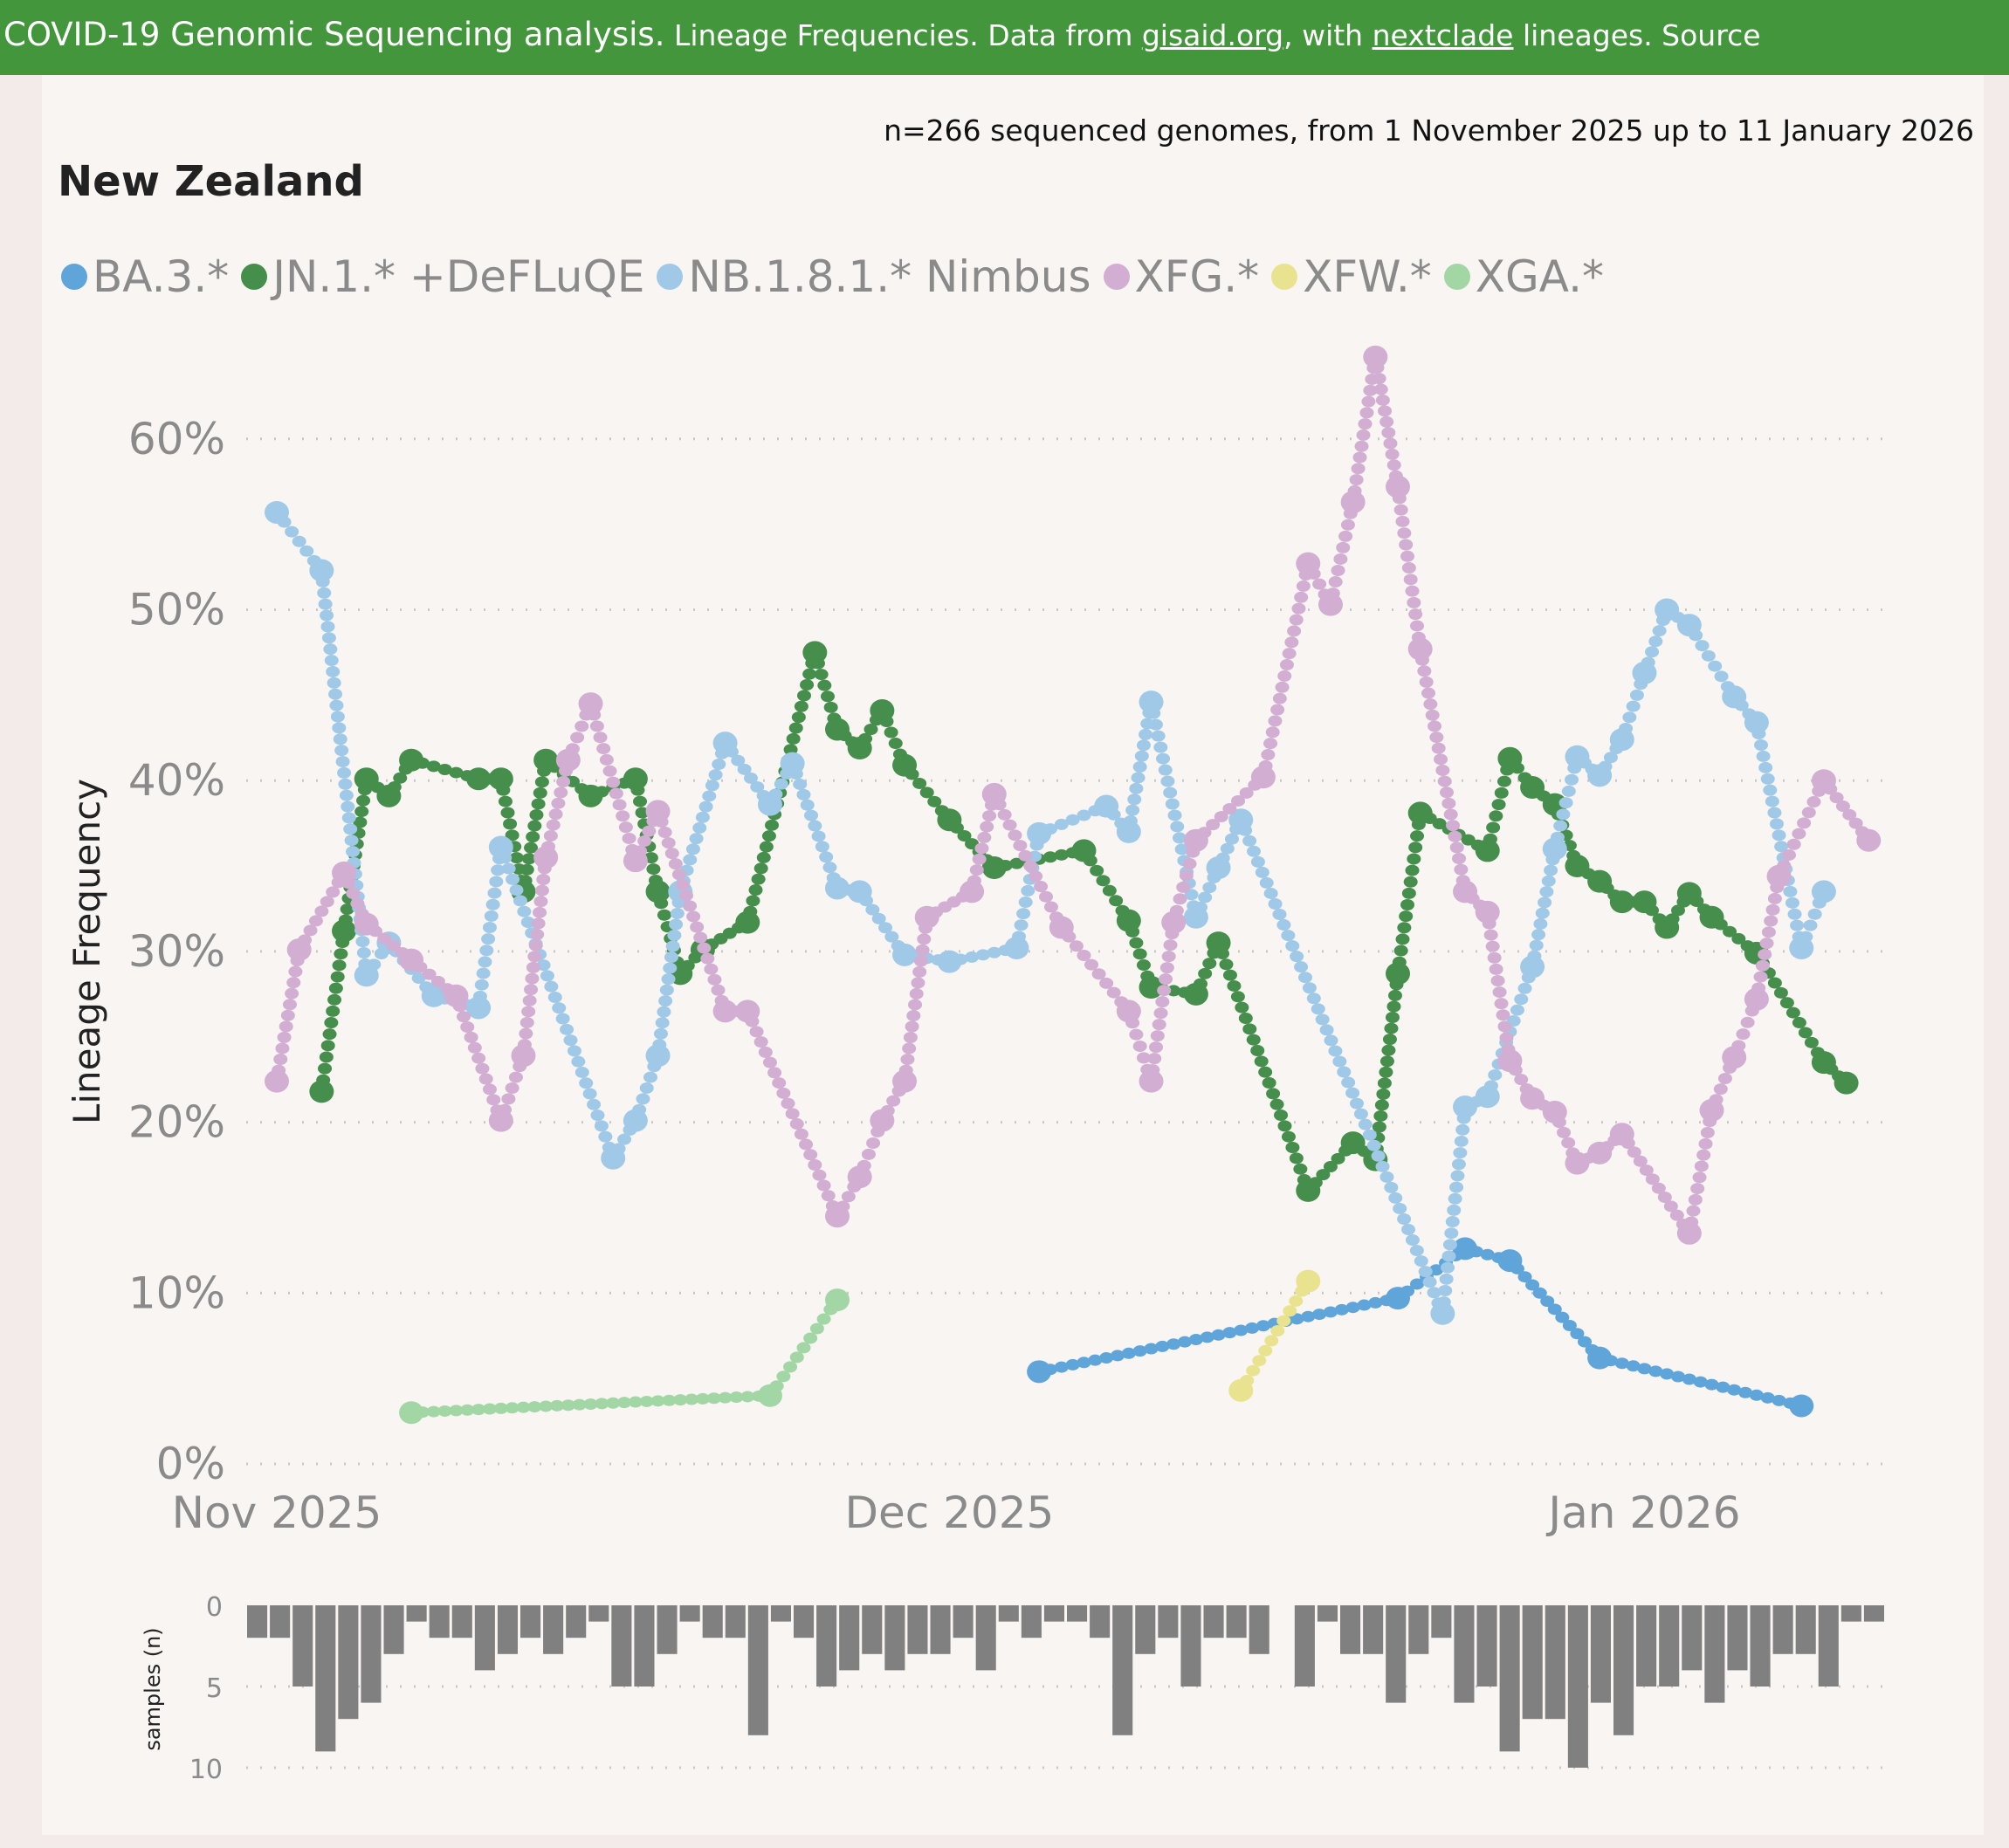 The height and width of the screenshot is (1848, 2009). Describe the element at coordinates (145, 276) in the screenshot. I see `legend-item: BA.3.*` at that location.